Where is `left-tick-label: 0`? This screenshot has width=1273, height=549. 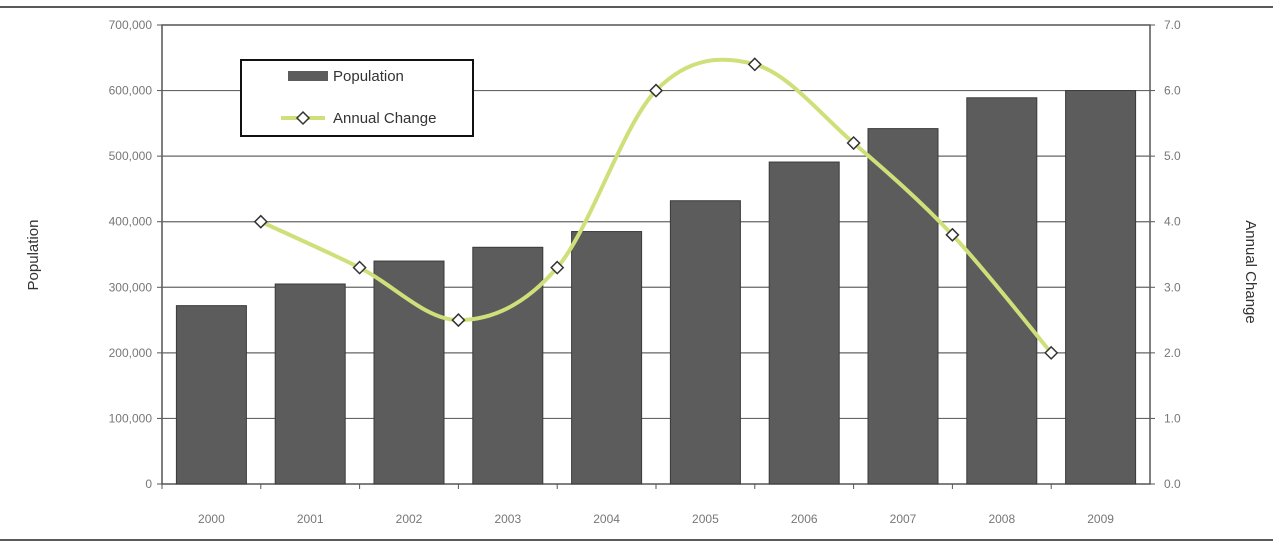 left-tick-label: 0 is located at coordinates (148, 484).